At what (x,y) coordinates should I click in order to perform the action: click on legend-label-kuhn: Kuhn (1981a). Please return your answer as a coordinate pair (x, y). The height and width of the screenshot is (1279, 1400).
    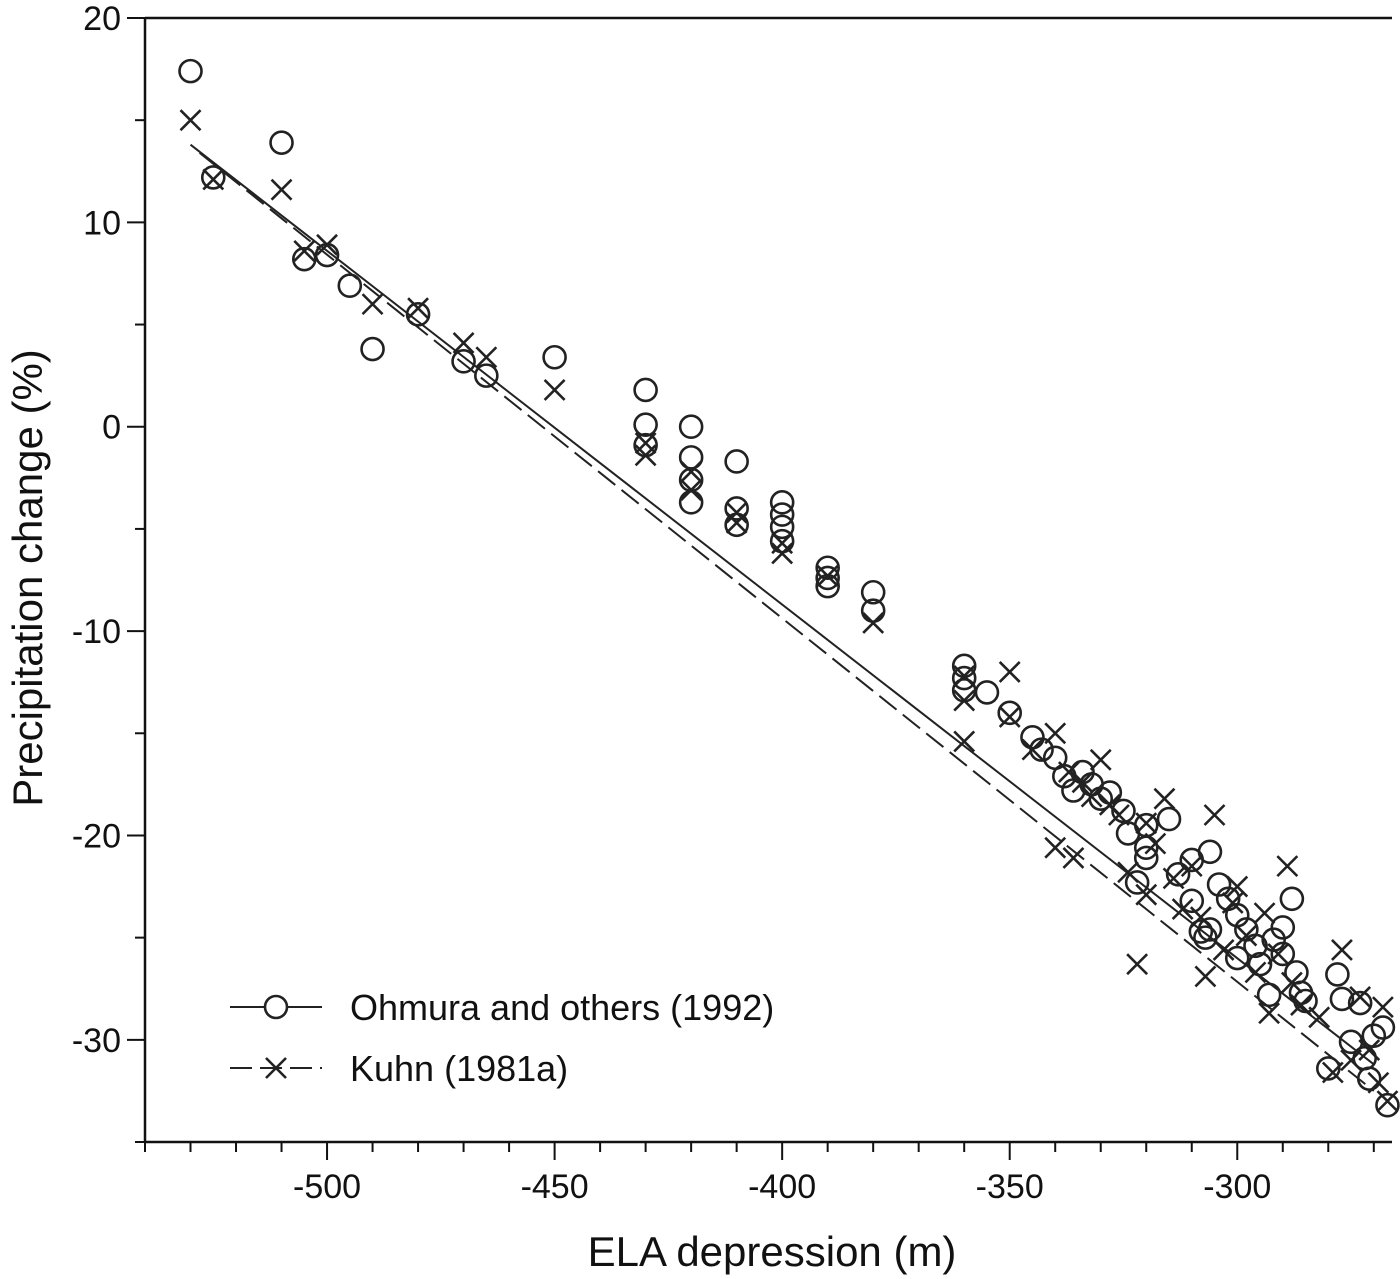
    Looking at the image, I should click on (459, 1068).